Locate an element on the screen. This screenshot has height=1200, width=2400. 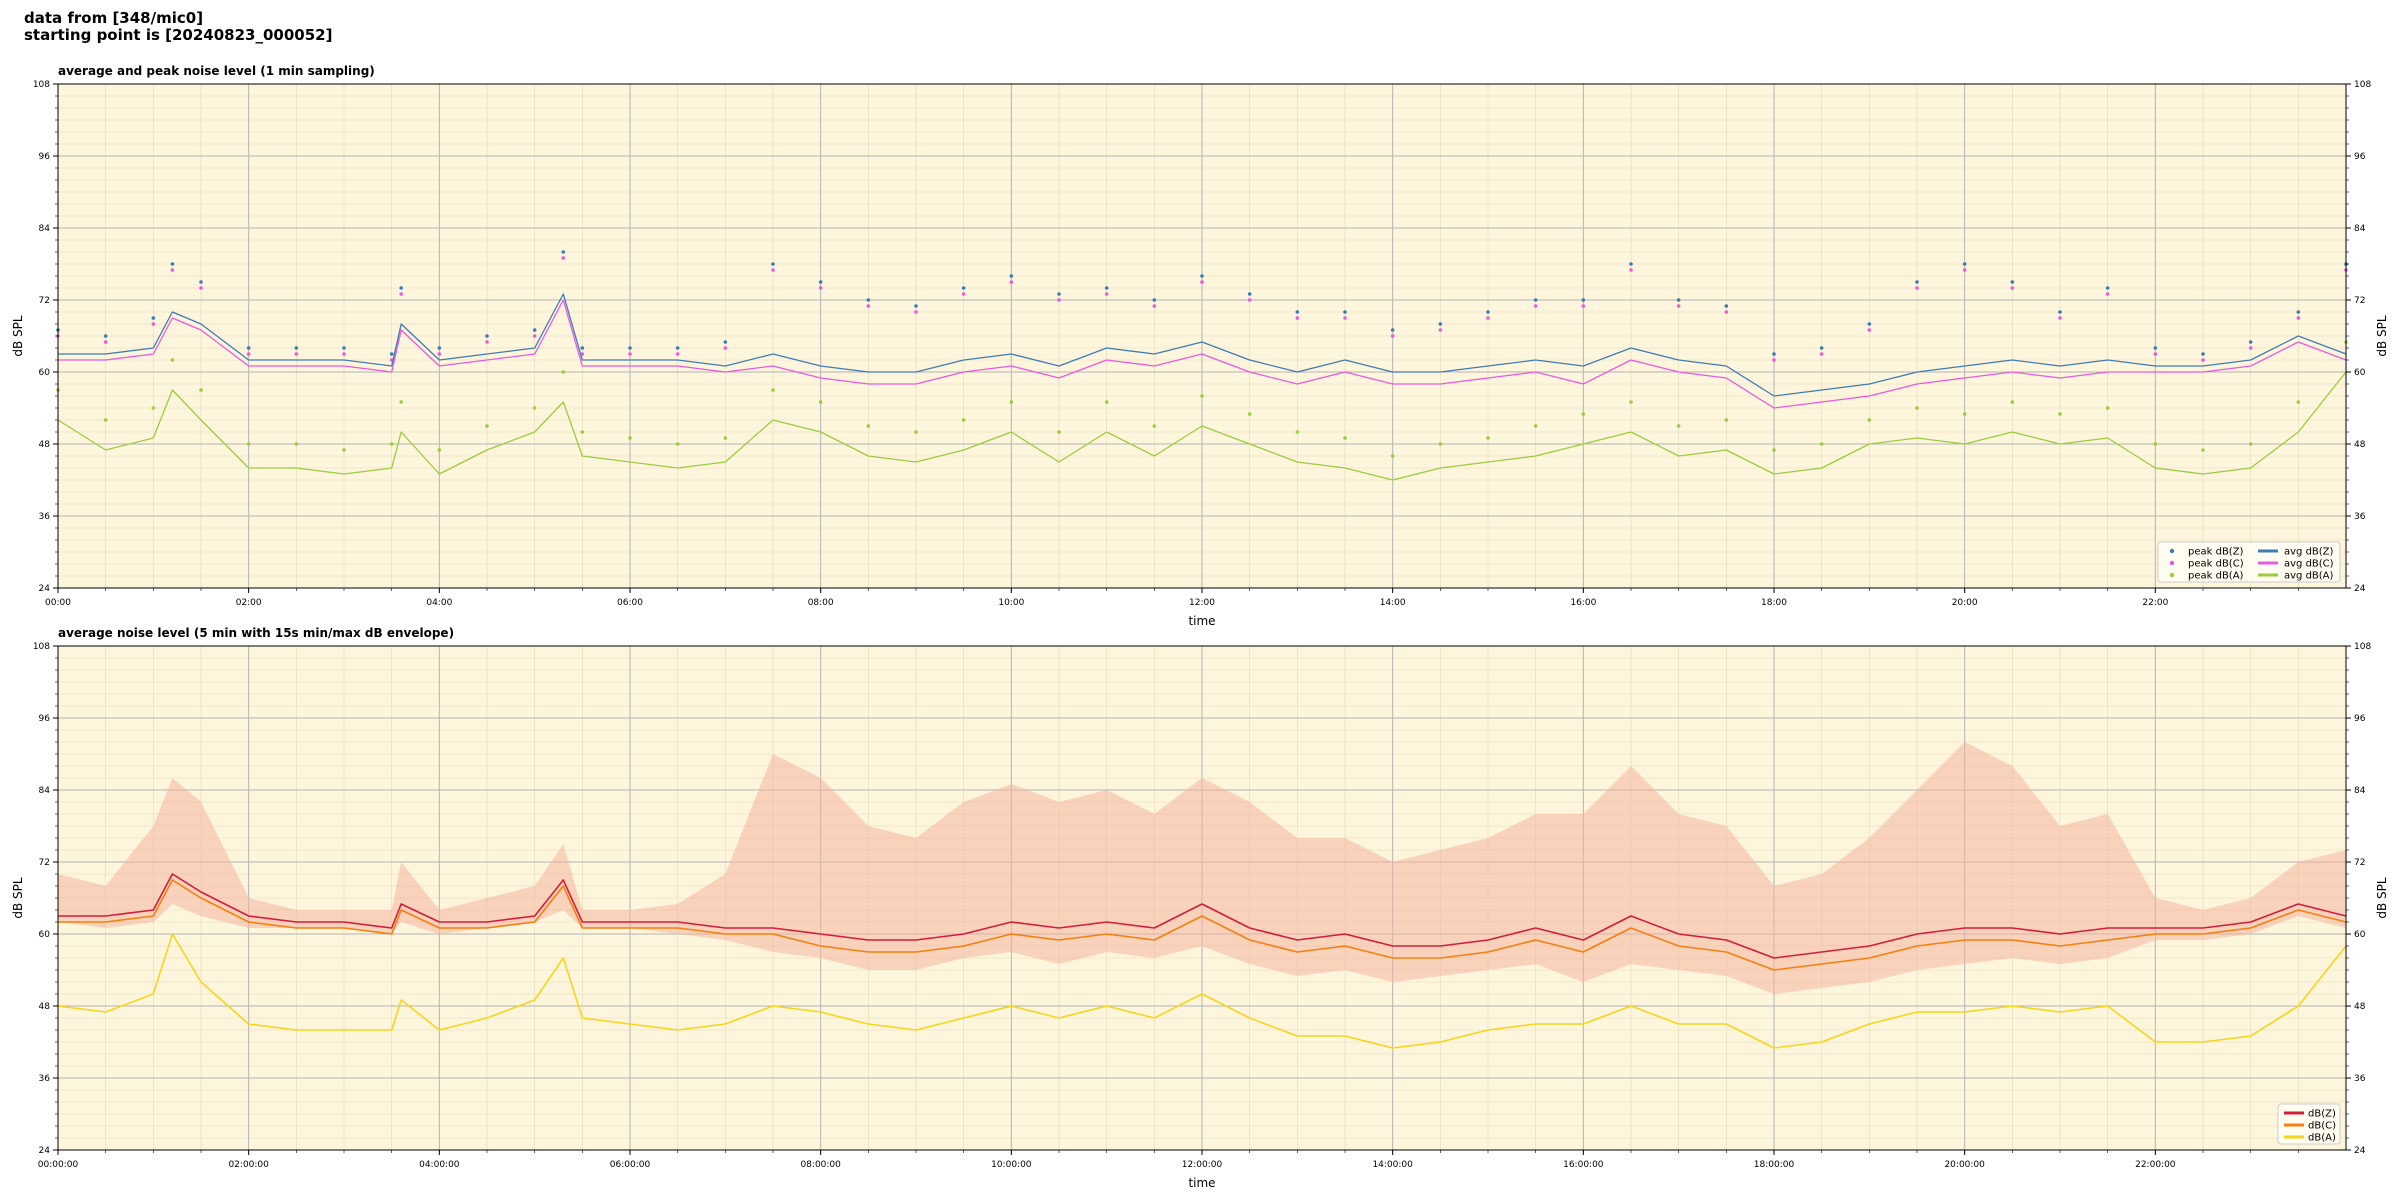
series-line-avg-db-c is located at coordinates (1202, 354).